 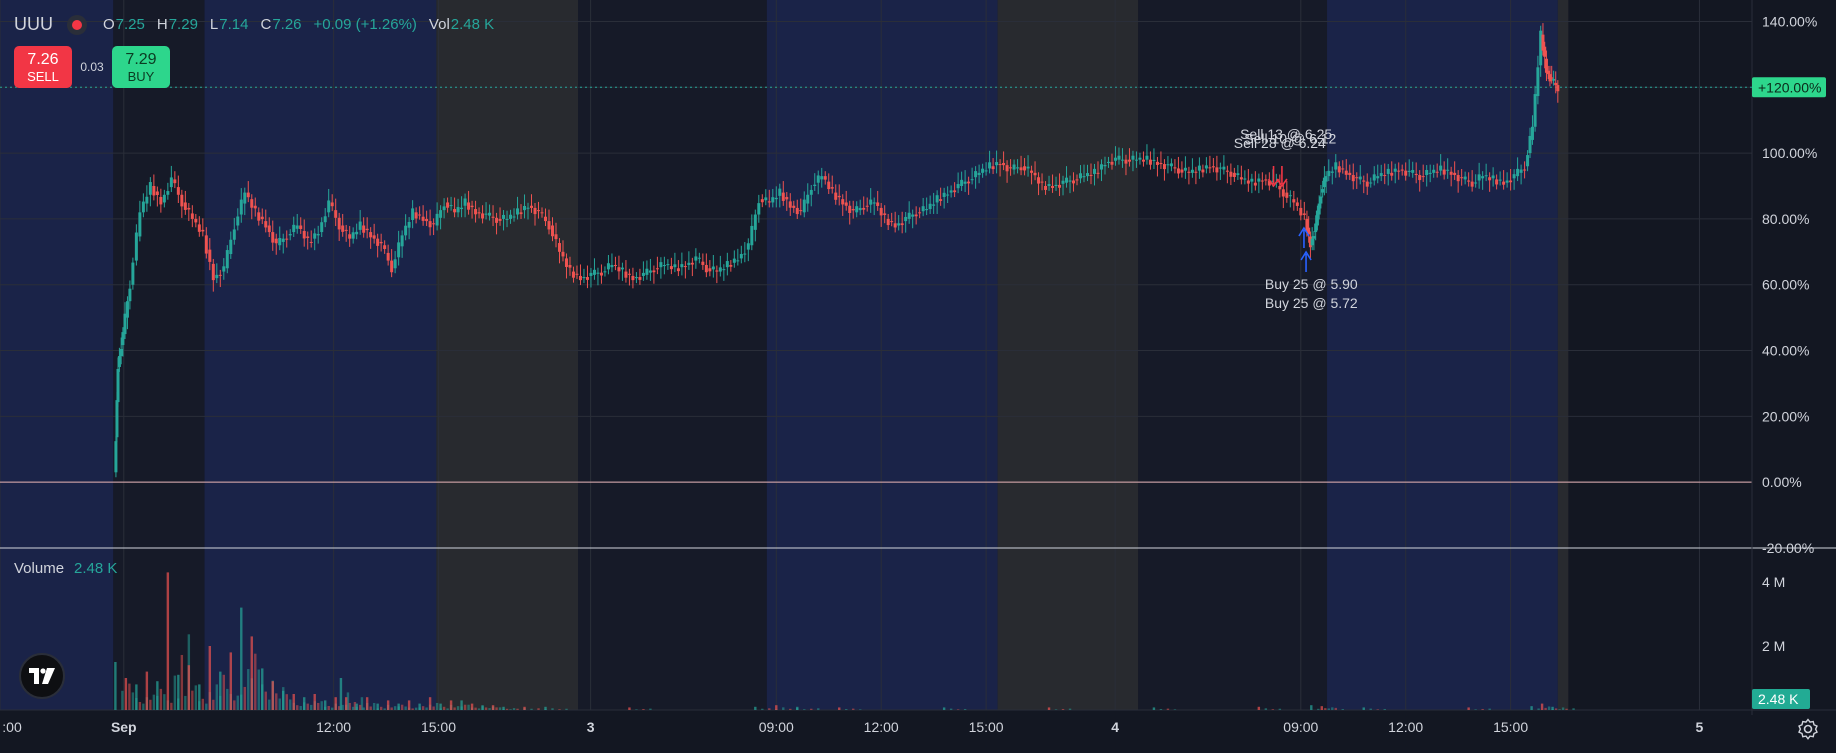 I want to click on time-axis-label: 3, so click(x=591, y=727).